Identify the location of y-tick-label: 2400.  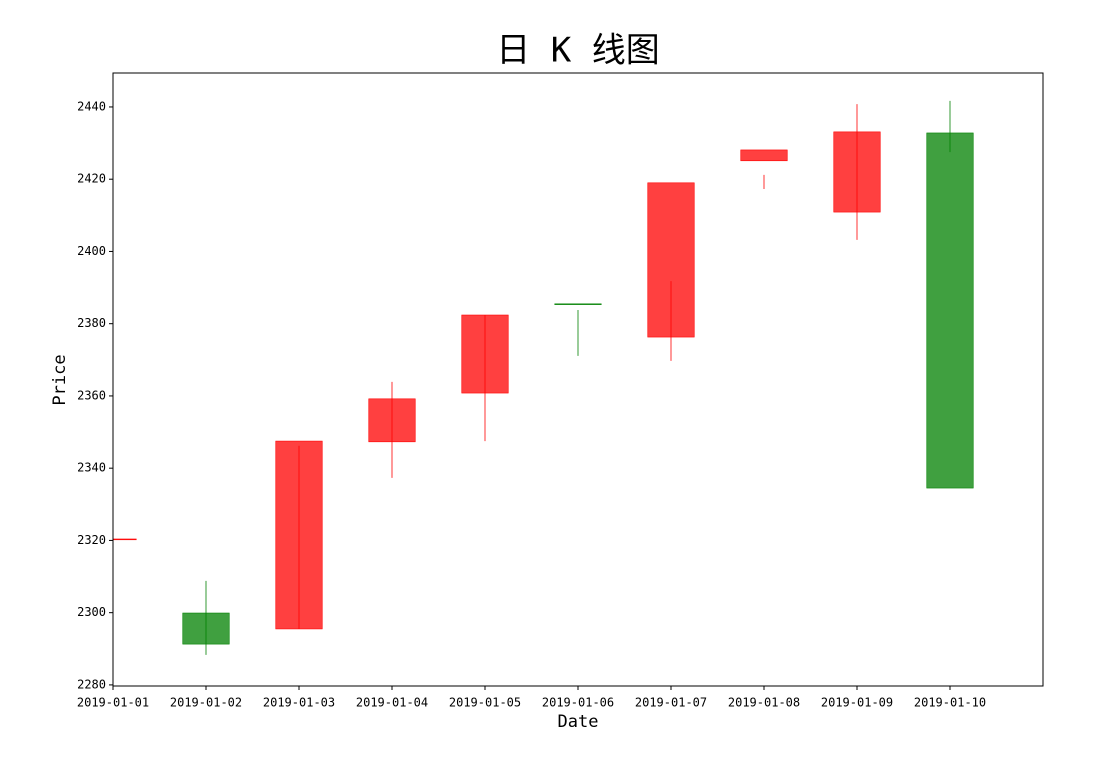
(91, 251).